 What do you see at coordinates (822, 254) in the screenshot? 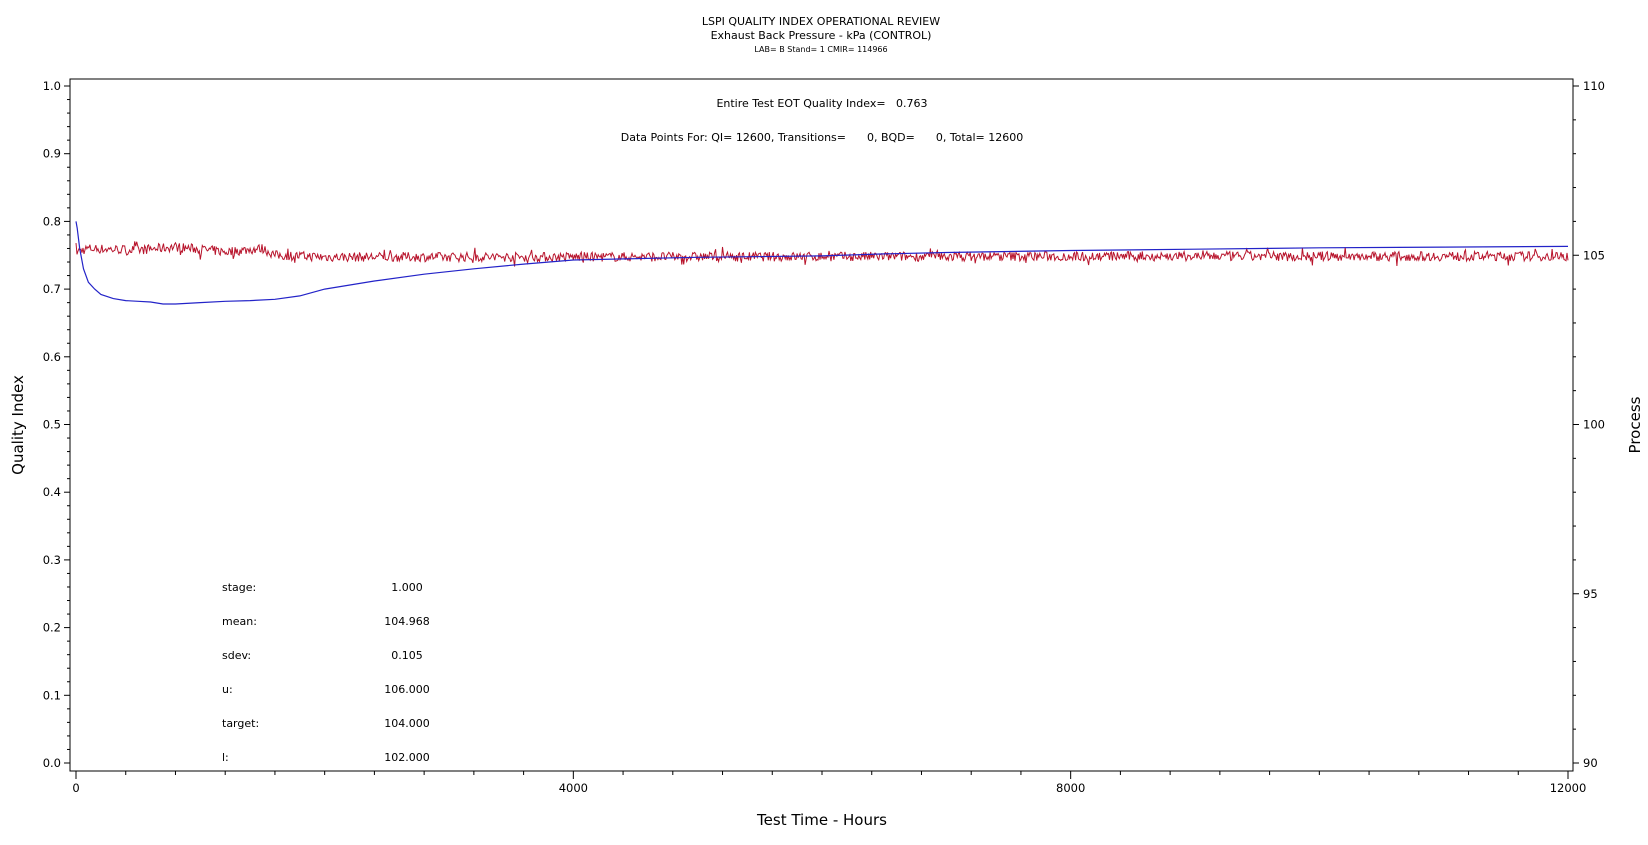
I see `process-series-line` at bounding box center [822, 254].